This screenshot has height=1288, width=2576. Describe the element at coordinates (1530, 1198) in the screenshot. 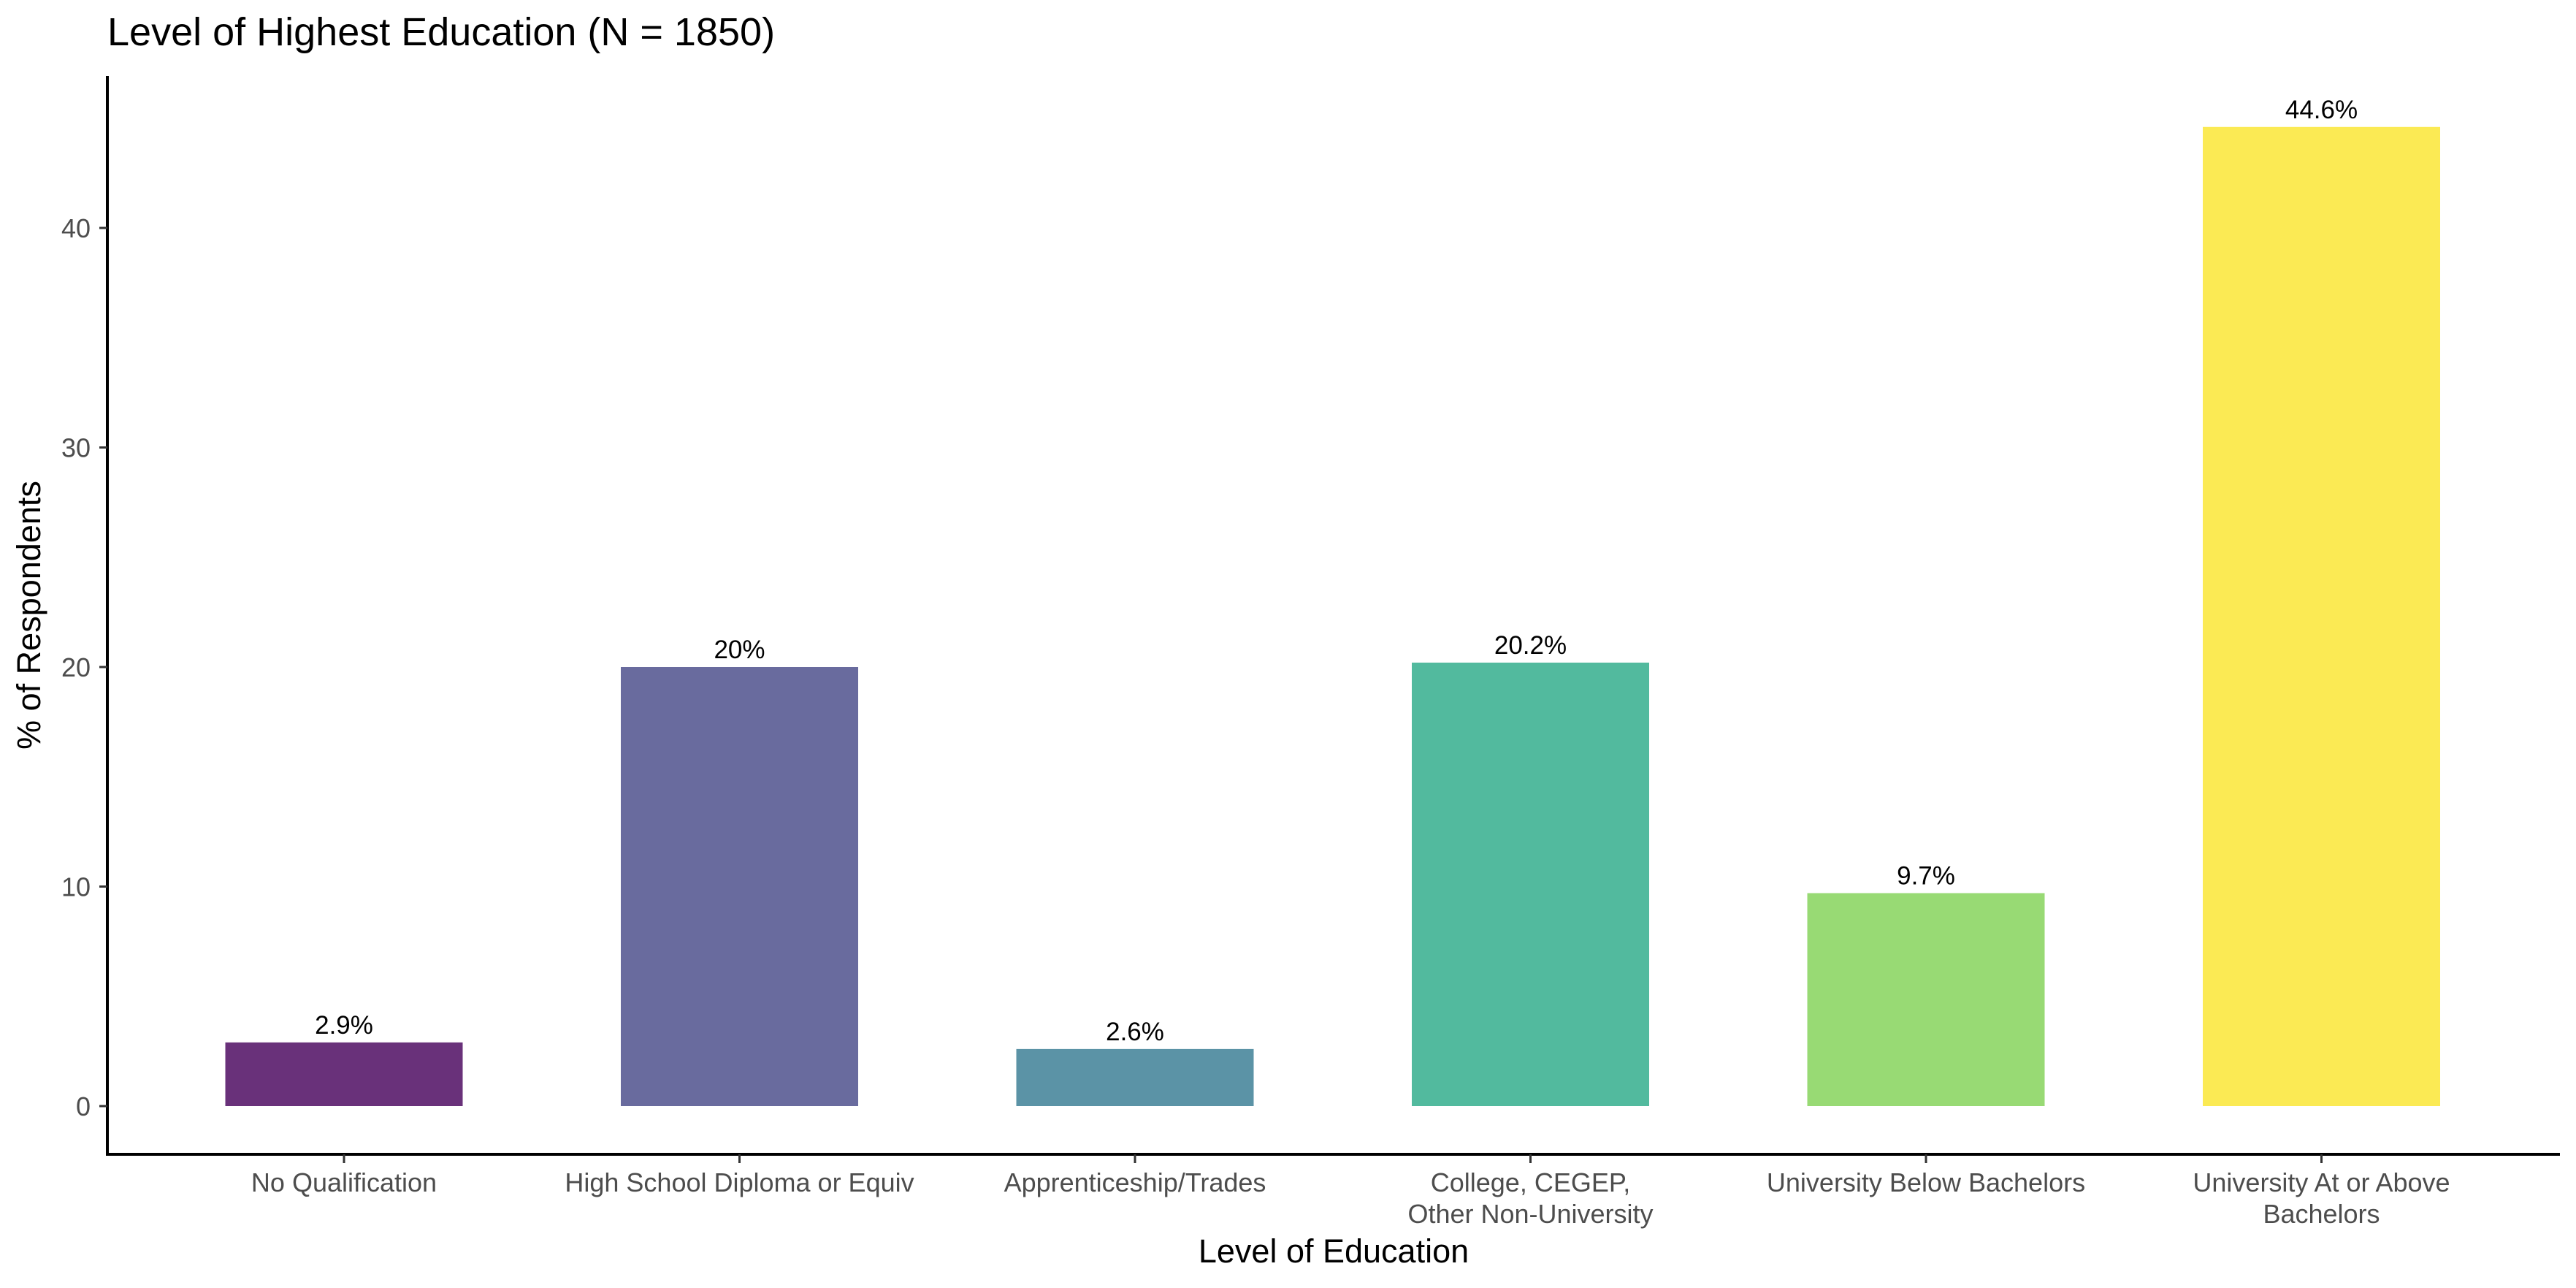

I see `x-tick-label: College, CEGEP, Other Non-University` at that location.